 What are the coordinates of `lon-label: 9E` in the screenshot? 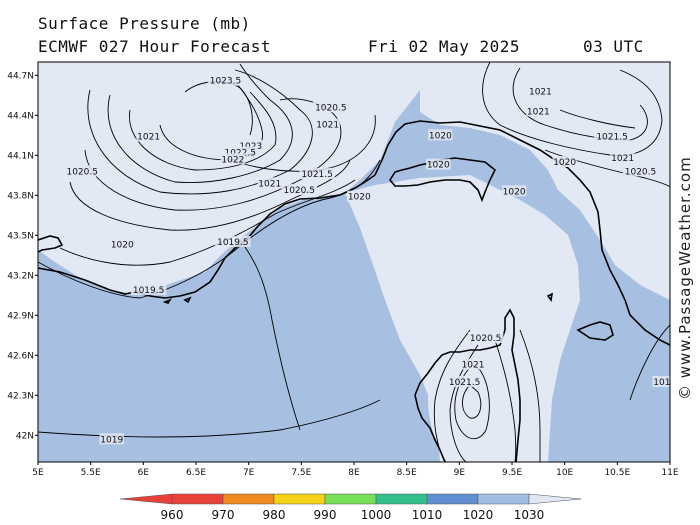 It's located at (460, 473).